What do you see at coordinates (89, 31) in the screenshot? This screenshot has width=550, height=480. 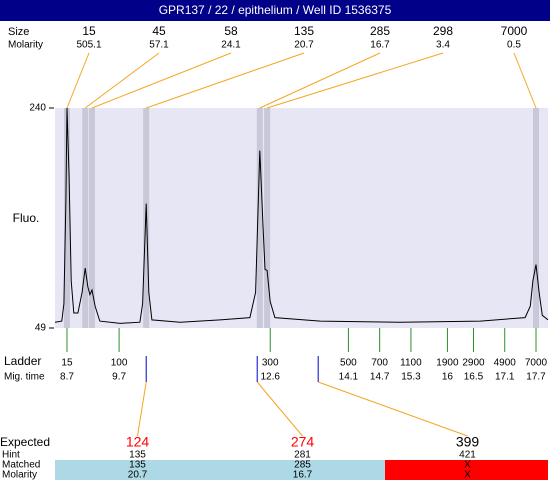 I see `peak-size: 15` at bounding box center [89, 31].